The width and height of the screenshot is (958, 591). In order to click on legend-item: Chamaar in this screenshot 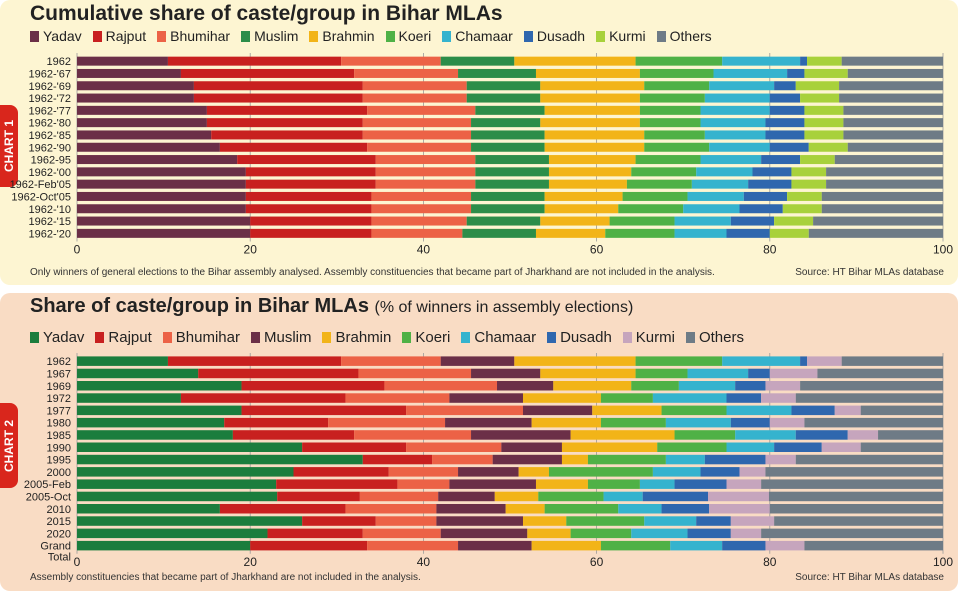, I will do `click(477, 36)`.